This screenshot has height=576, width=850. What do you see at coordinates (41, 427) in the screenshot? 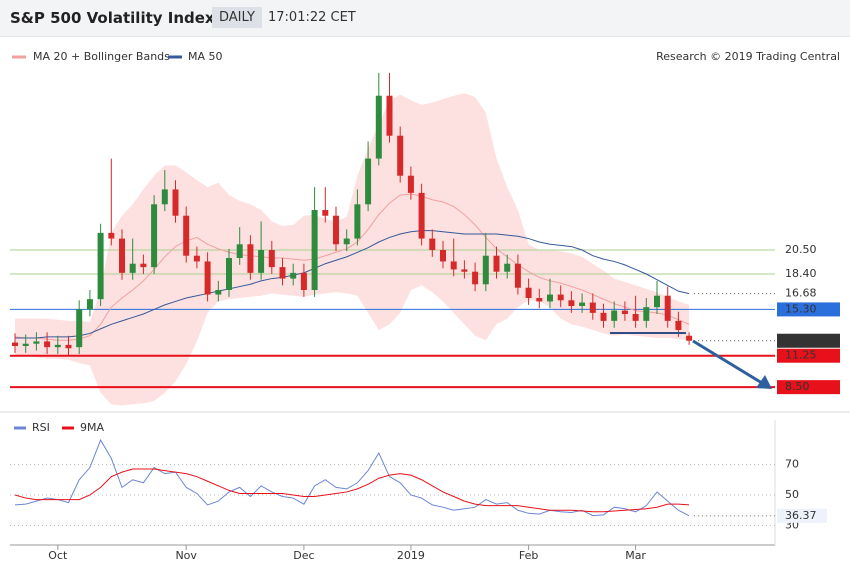
I see `legend-label: RSI` at bounding box center [41, 427].